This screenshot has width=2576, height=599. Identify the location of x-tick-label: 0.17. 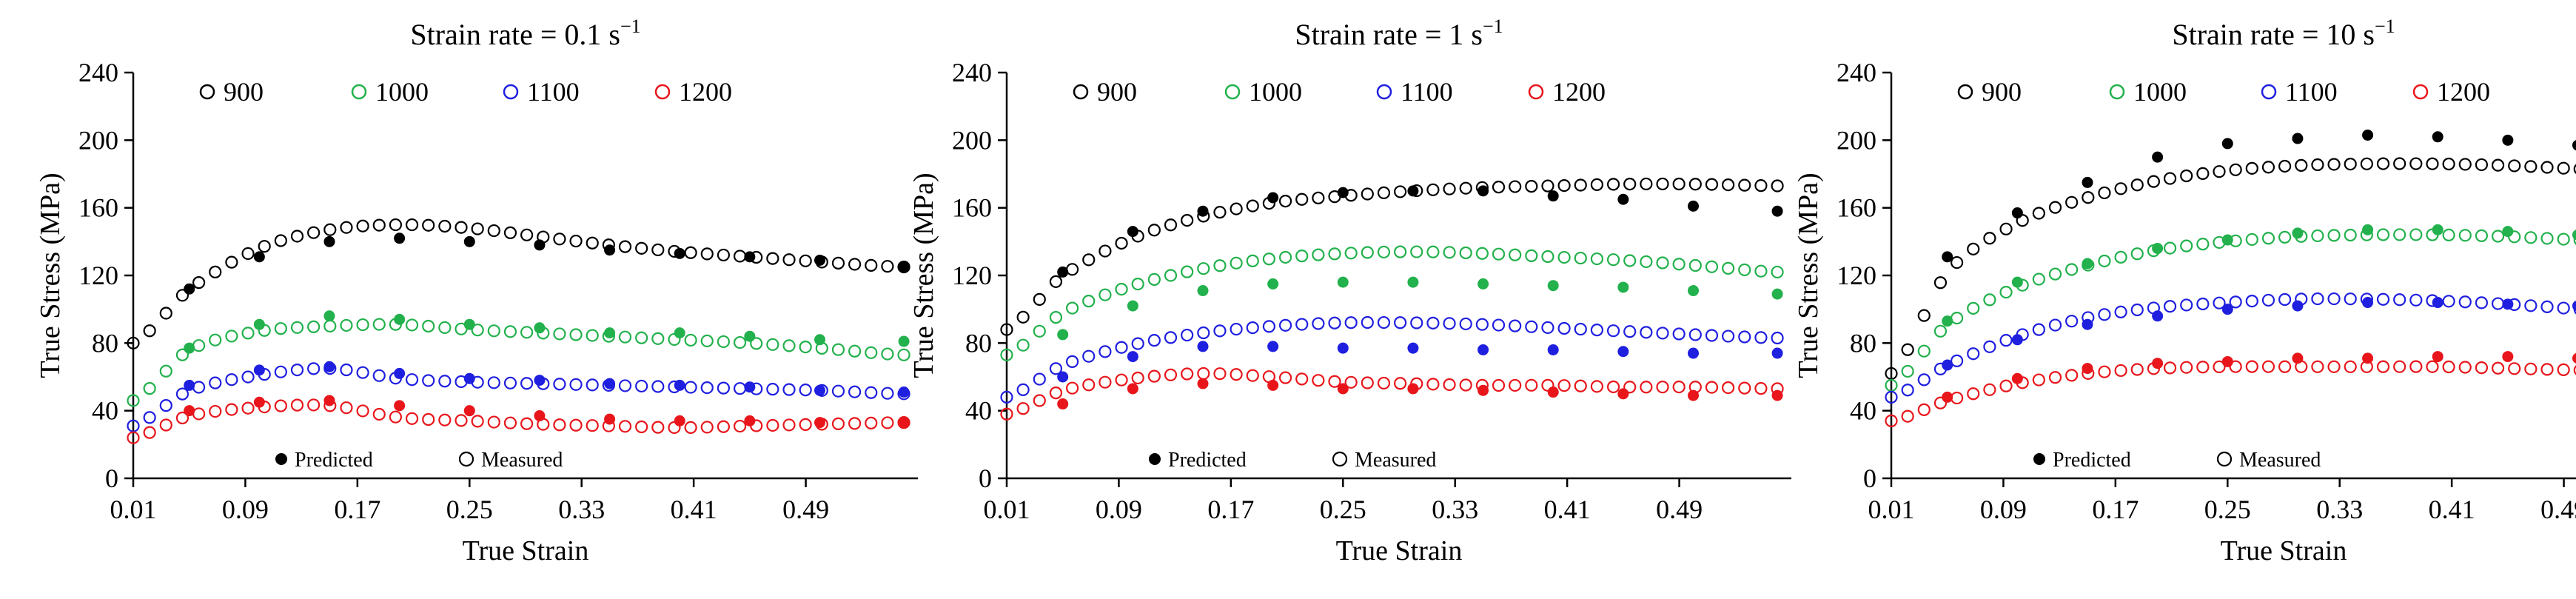
(1230, 509).